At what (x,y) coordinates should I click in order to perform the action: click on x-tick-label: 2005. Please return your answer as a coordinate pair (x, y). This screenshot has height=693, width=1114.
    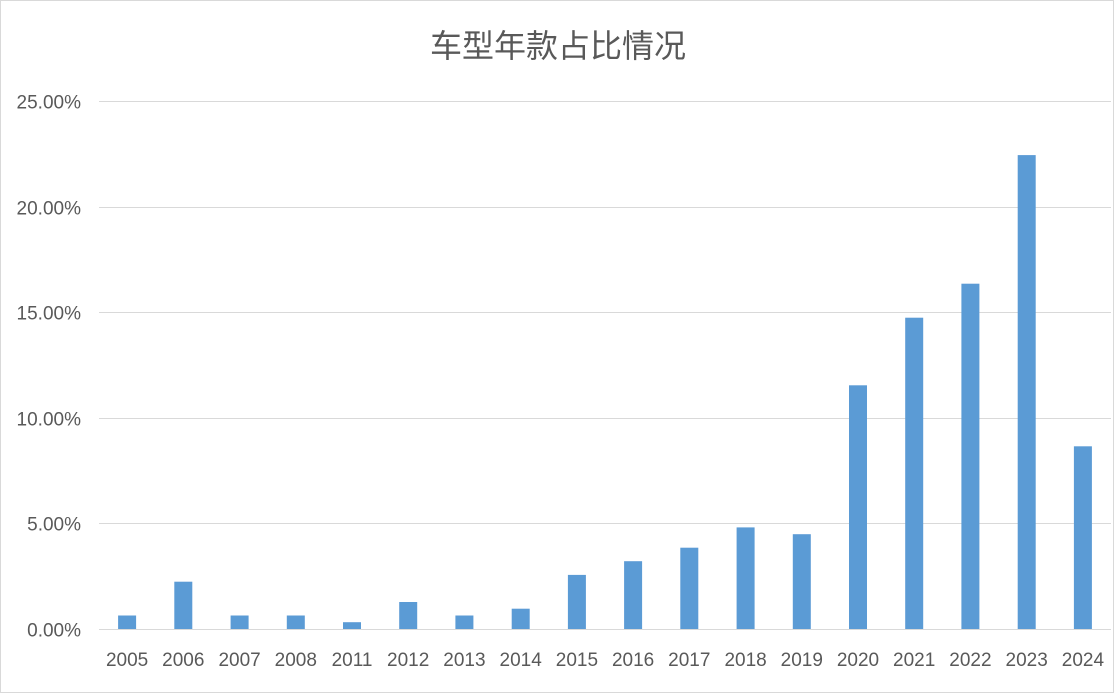
    Looking at the image, I should click on (127, 660).